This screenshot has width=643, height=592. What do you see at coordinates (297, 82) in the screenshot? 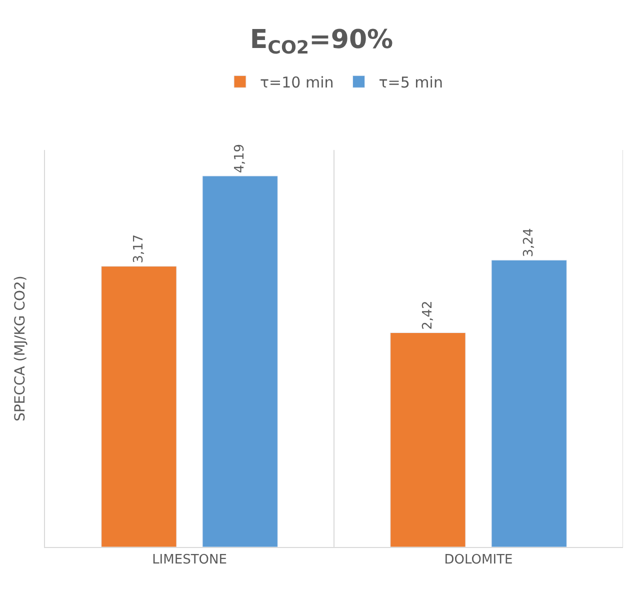
I see `legend-label: τ=10 min` at bounding box center [297, 82].